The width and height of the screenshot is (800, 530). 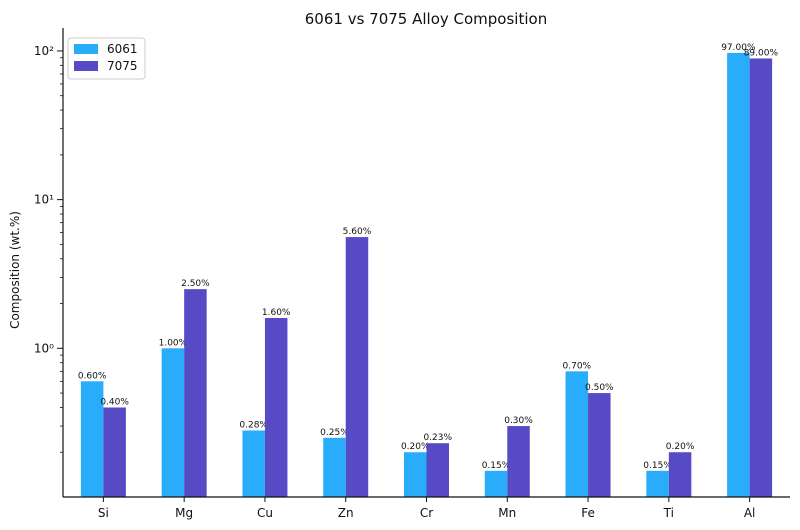 I want to click on legend: 6061 7075, so click(x=106, y=58).